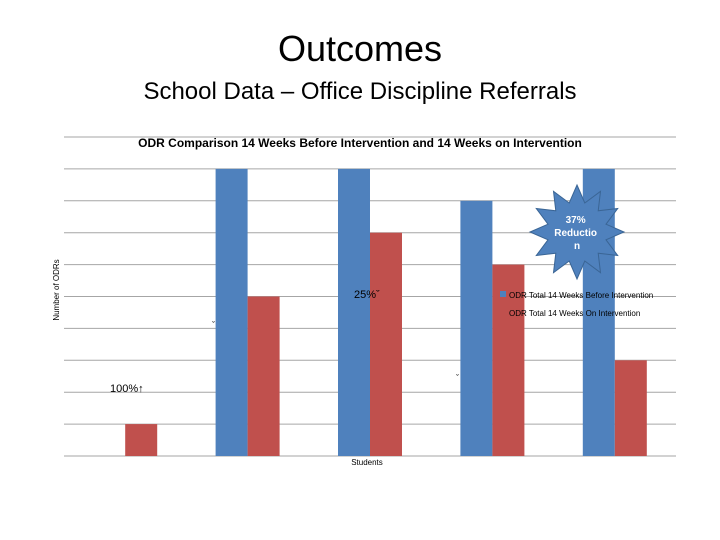  I want to click on slide-title: Outcomes, so click(360, 48).